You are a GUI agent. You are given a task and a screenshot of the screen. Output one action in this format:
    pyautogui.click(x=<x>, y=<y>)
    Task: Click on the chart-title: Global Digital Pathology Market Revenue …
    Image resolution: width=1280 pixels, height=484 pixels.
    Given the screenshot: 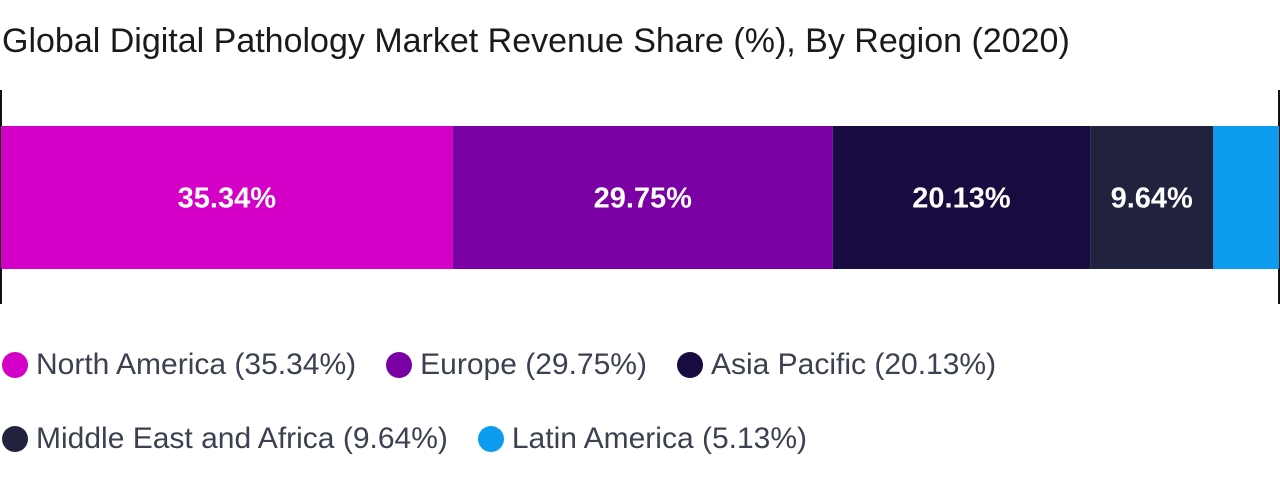 What is the action you would take?
    pyautogui.click(x=536, y=41)
    